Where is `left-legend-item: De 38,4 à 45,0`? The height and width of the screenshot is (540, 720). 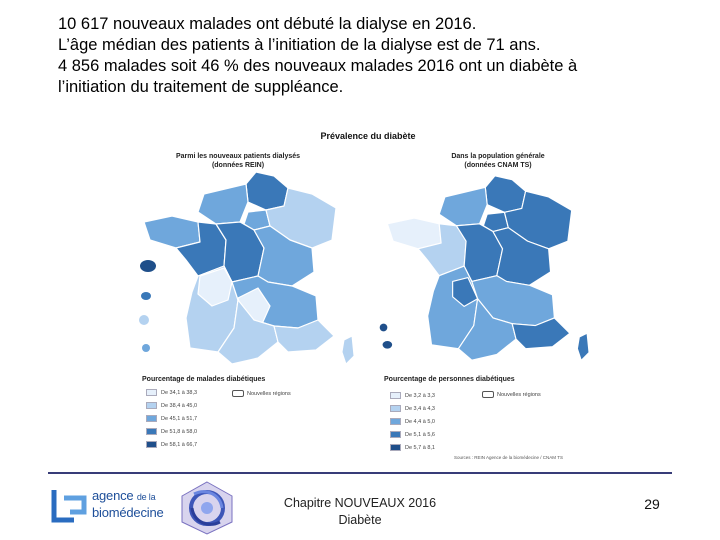
left-legend-item: De 38,4 à 45,0 is located at coordinates (171, 406).